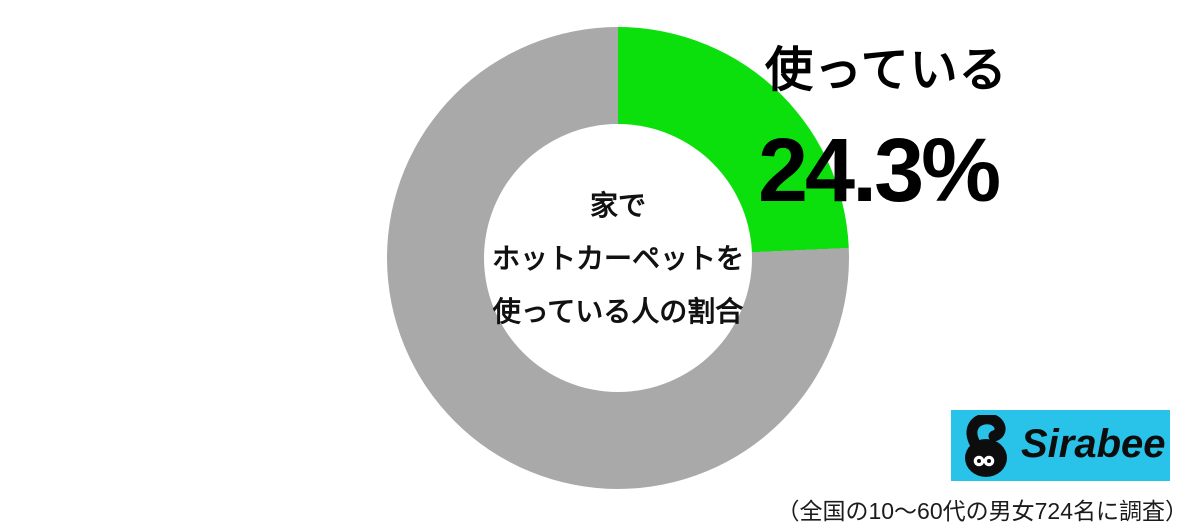  What do you see at coordinates (879, 171) in the screenshot?
I see `slice-value: 24.3%` at bounding box center [879, 171].